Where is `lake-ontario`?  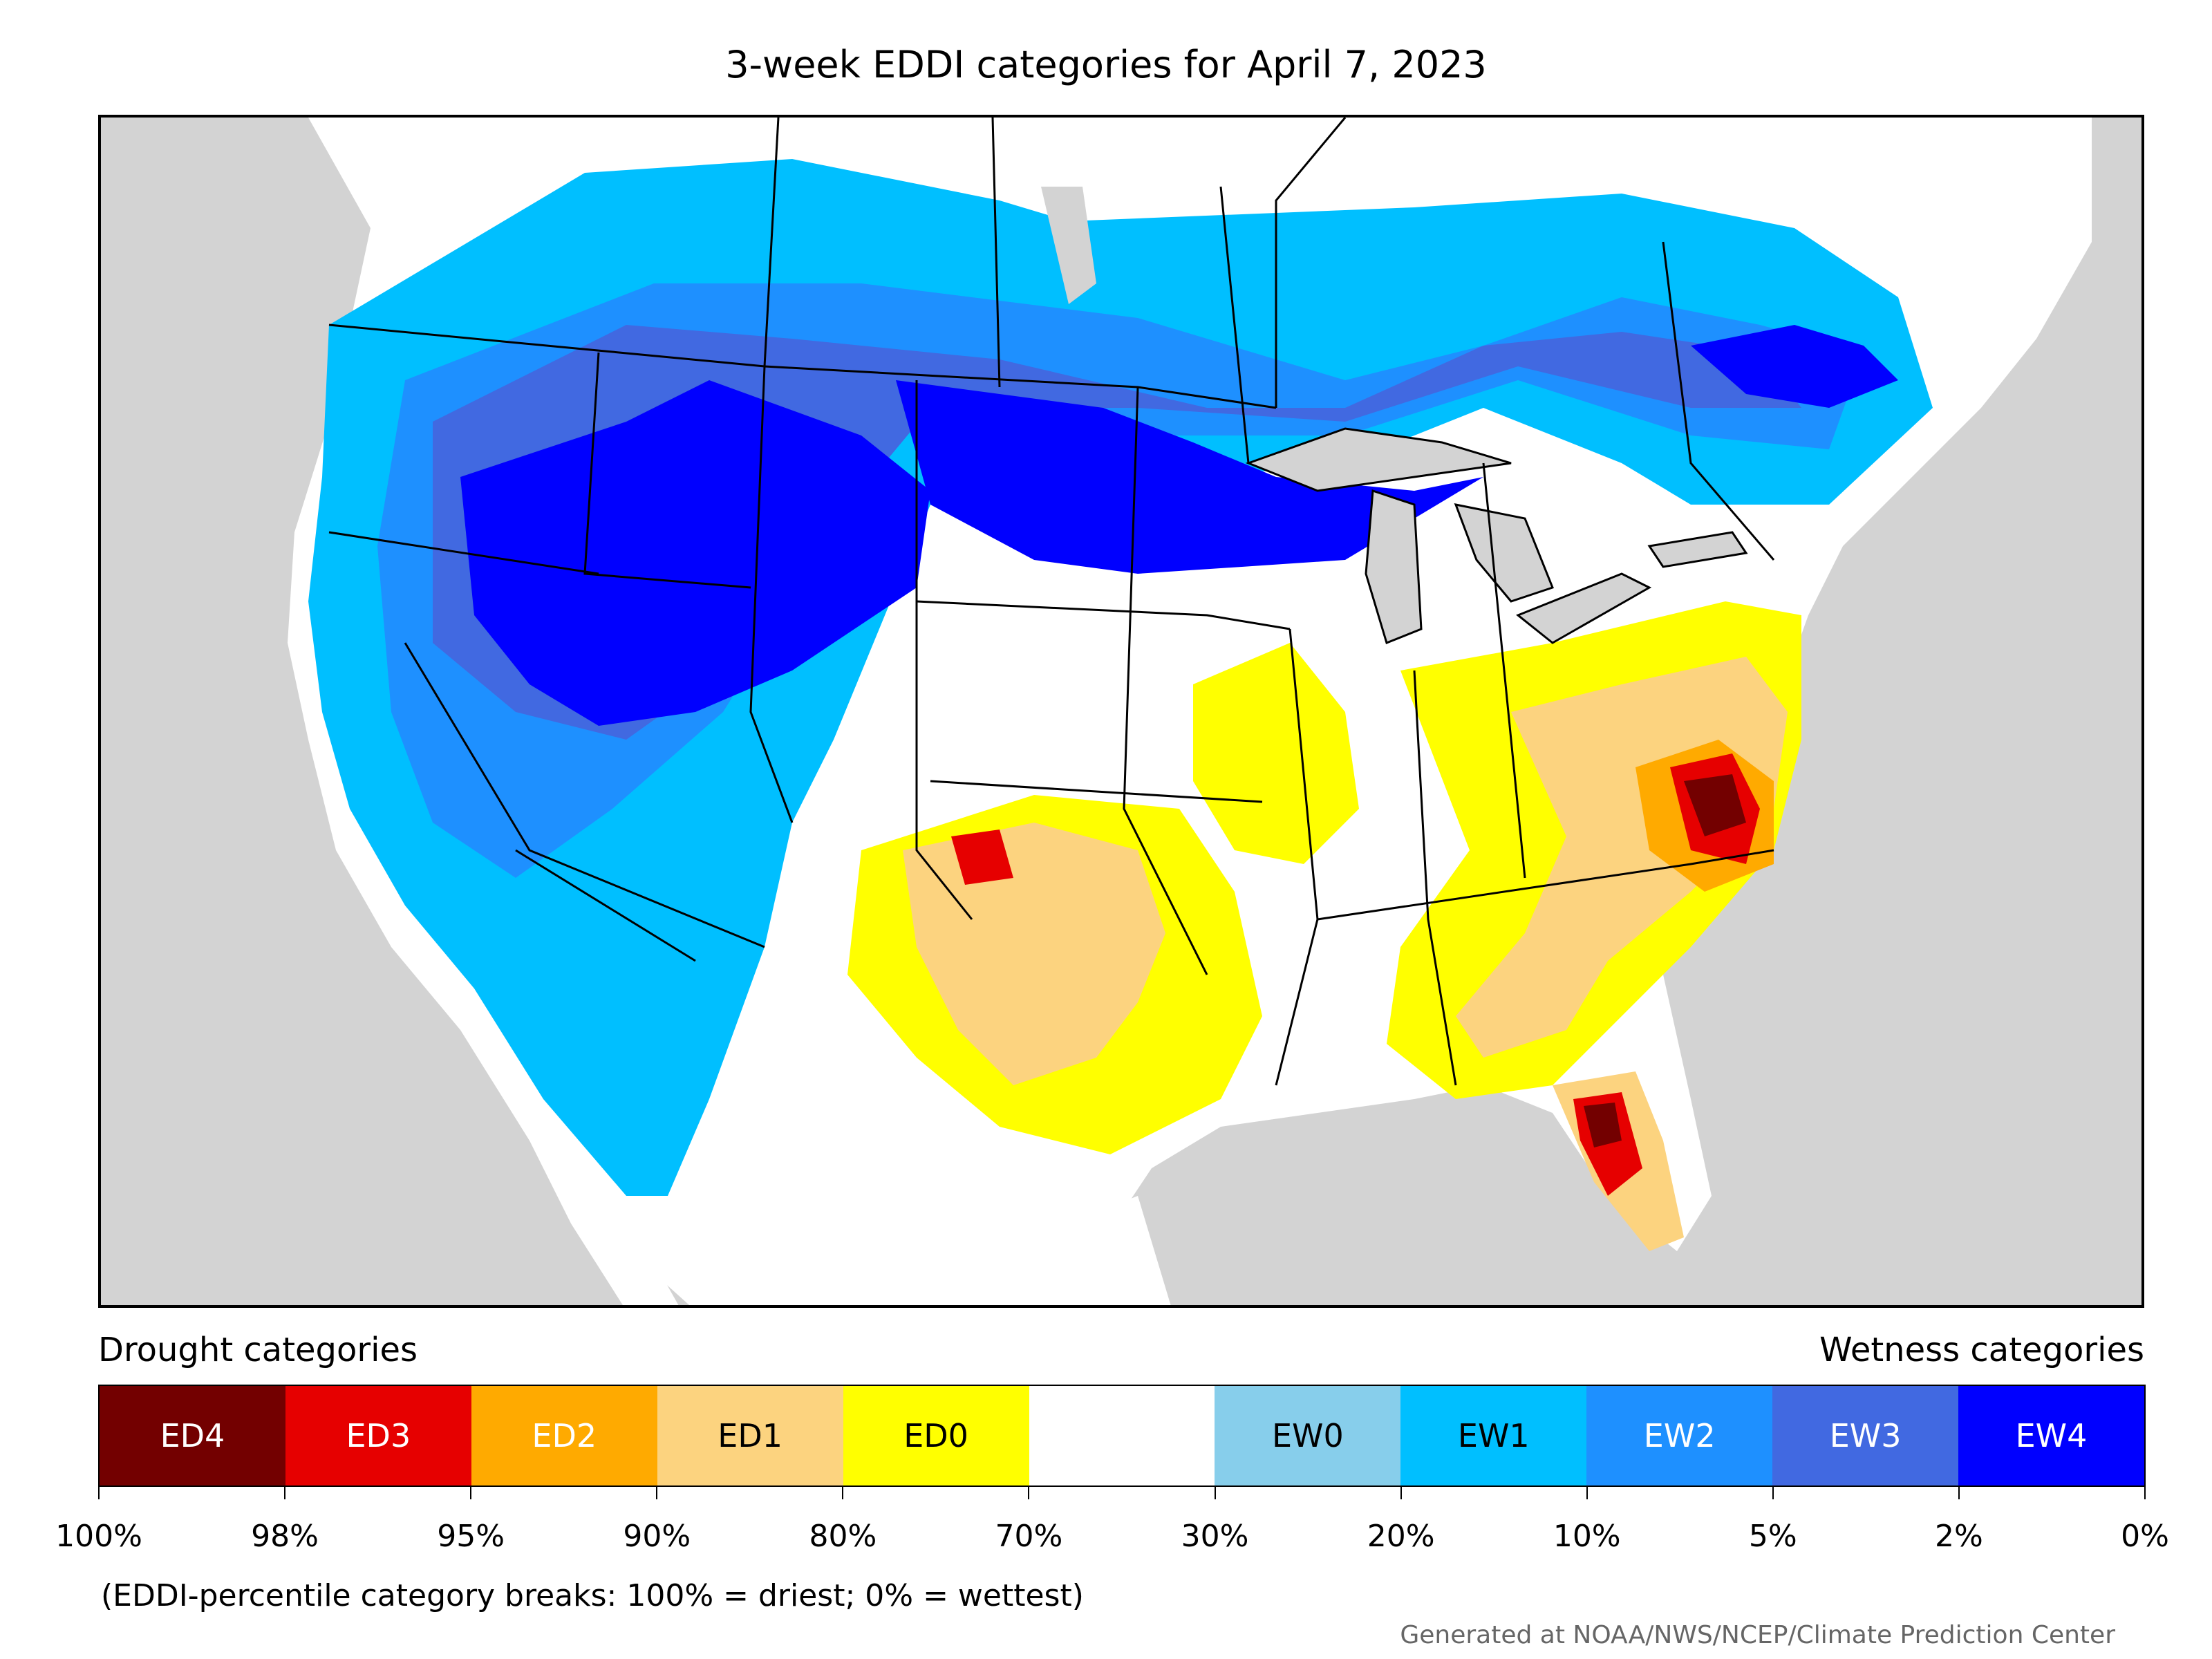
lake-ontario is located at coordinates (1698, 549).